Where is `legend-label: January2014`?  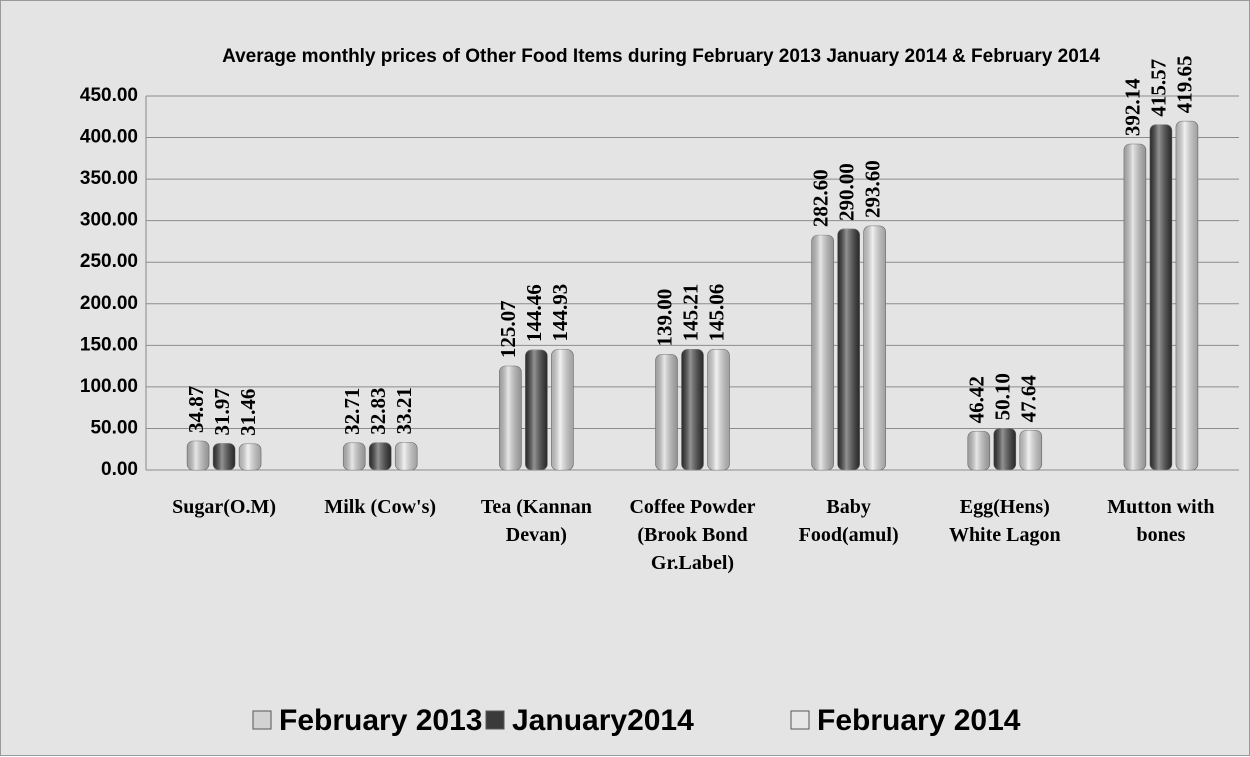 legend-label: January2014 is located at coordinates (603, 720).